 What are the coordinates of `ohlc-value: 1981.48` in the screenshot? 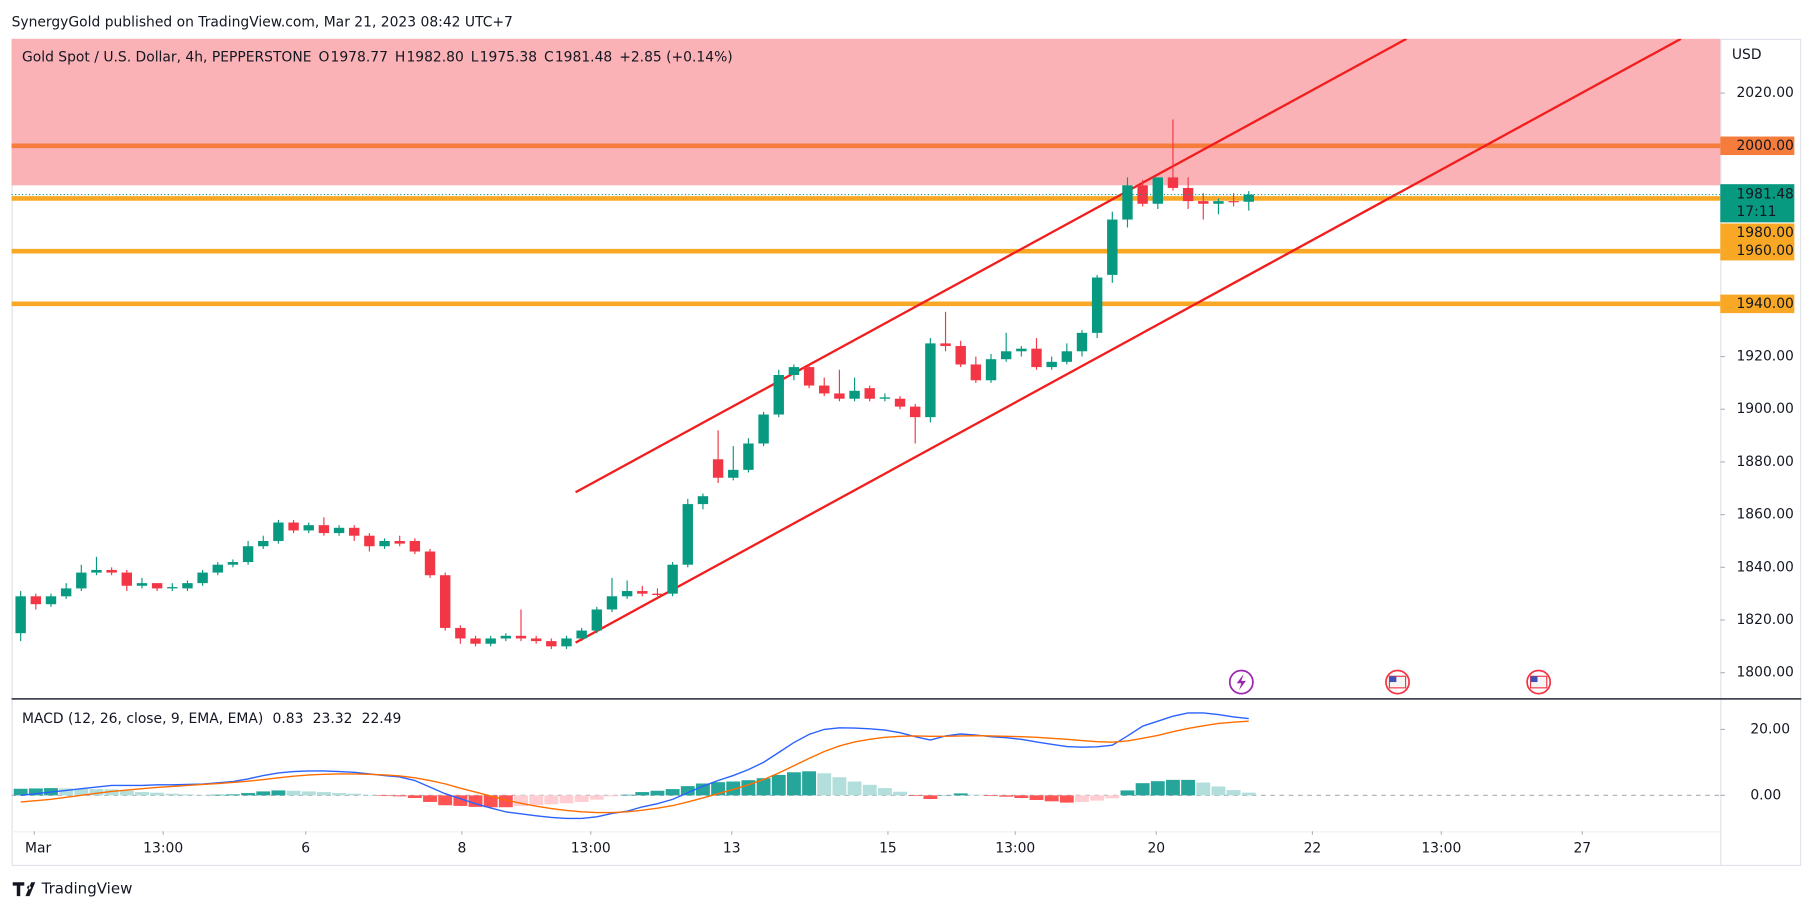 It's located at (583, 57).